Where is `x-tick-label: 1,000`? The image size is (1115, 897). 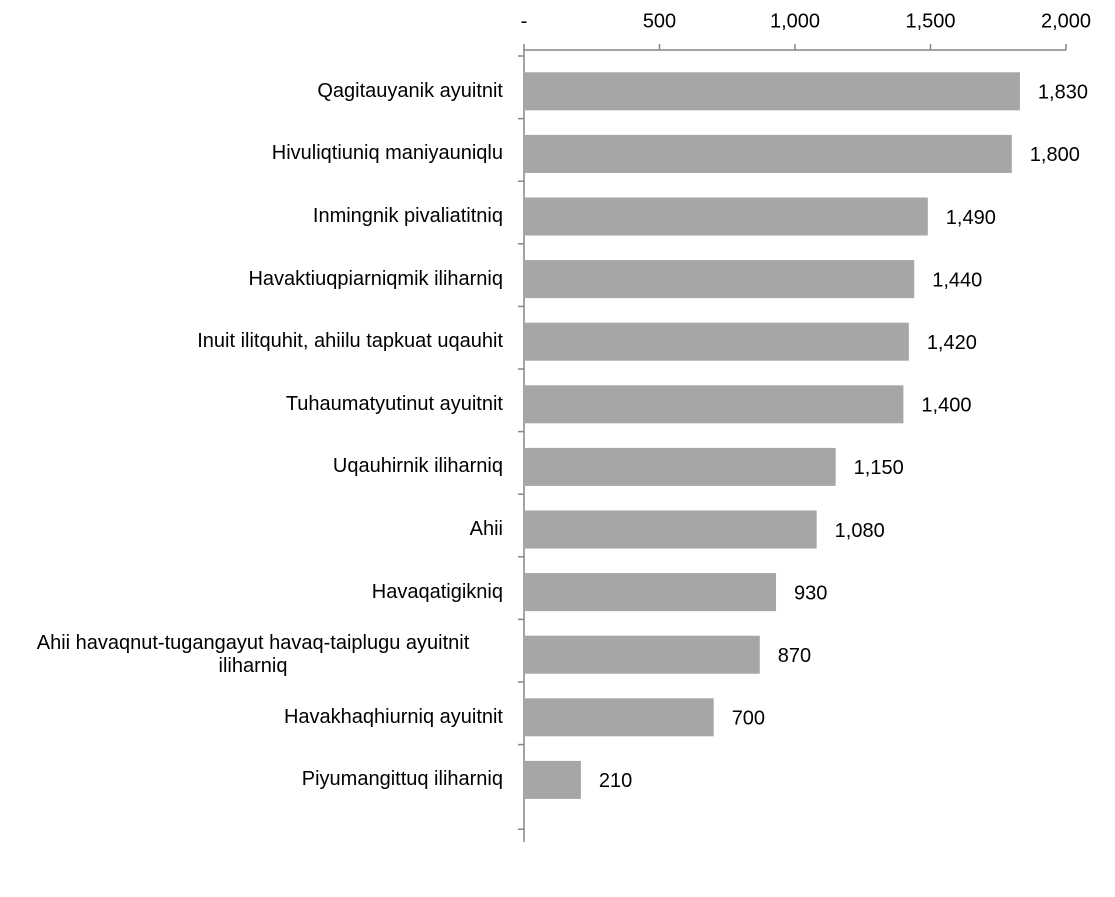 x-tick-label: 1,000 is located at coordinates (795, 21).